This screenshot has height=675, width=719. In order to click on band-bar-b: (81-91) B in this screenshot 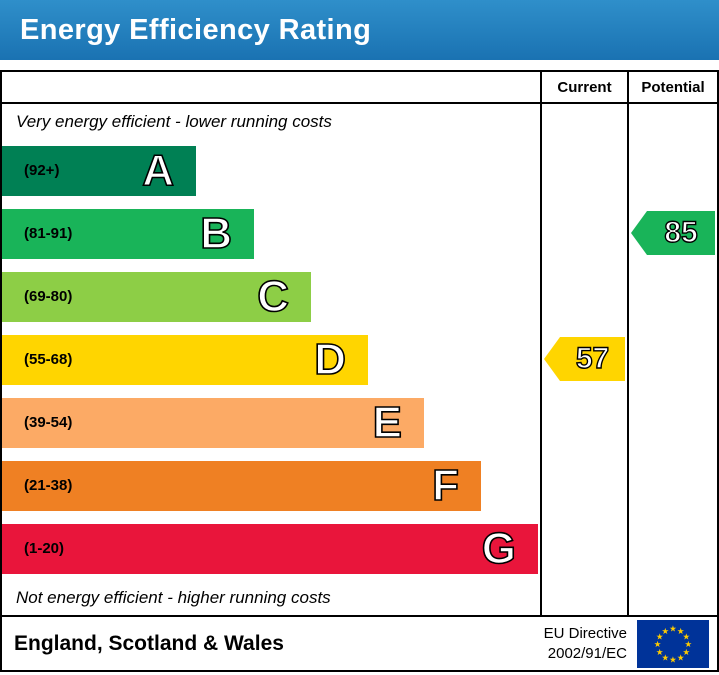, I will do `click(128, 233)`.